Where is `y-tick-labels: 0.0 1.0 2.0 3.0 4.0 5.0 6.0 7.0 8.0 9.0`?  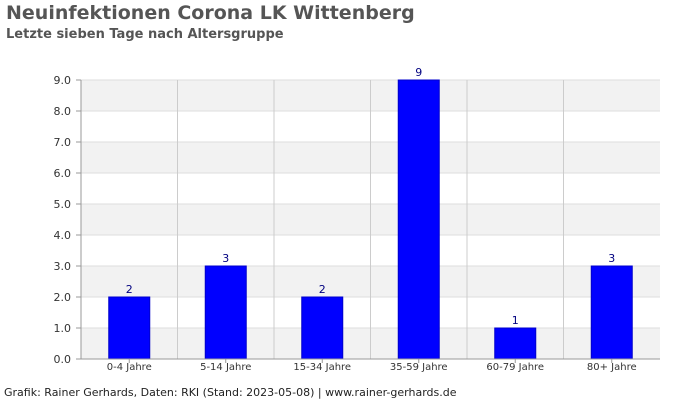 y-tick-labels: 0.0 1.0 2.0 3.0 4.0 5.0 6.0 7.0 8.0 9.0 is located at coordinates (63, 220).